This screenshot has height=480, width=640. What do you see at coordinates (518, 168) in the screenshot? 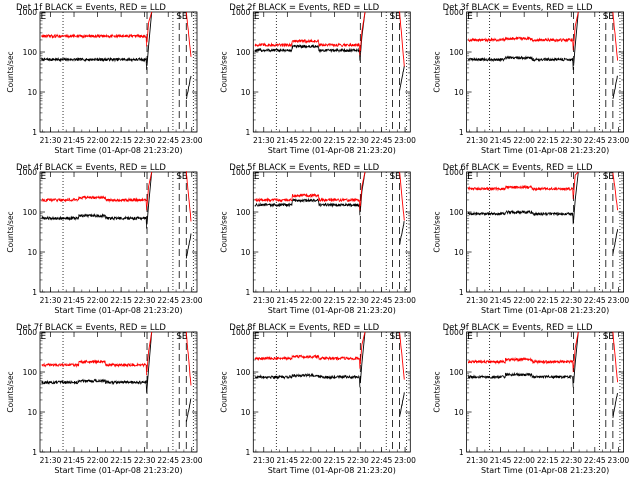
I see `panel-title: Det 6f BLACK = Events, RED = LLD` at bounding box center [518, 168].